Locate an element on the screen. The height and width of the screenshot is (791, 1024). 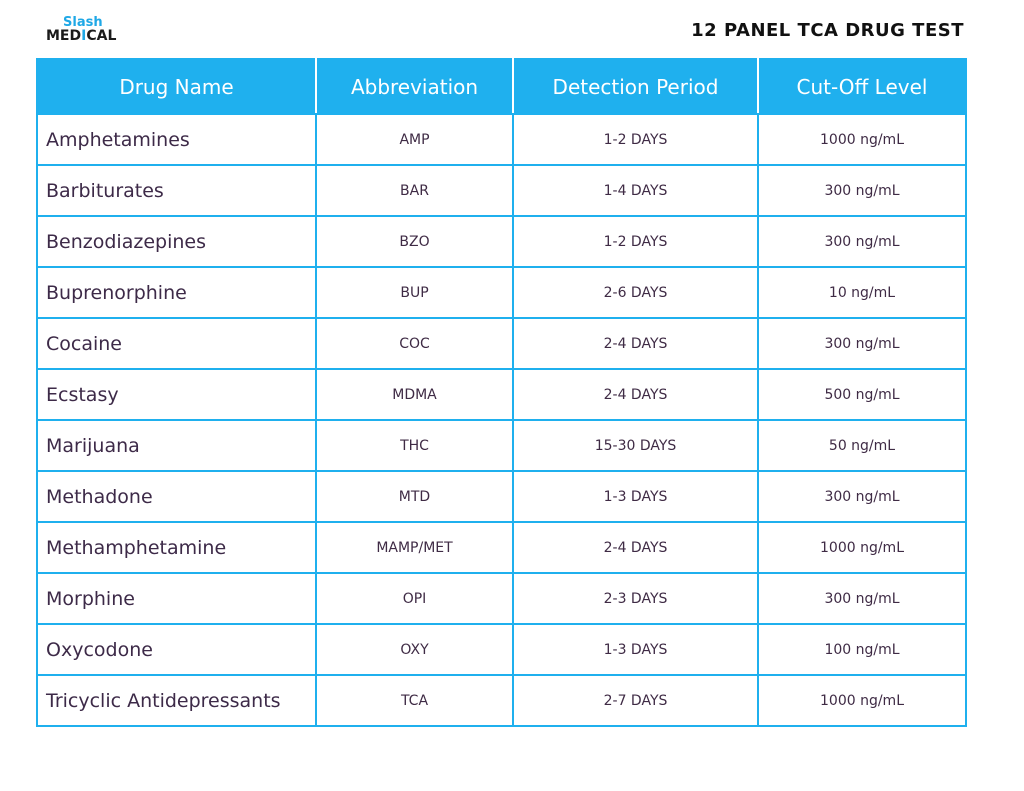
header-detection-period: Detection Period is located at coordinates (635, 86).